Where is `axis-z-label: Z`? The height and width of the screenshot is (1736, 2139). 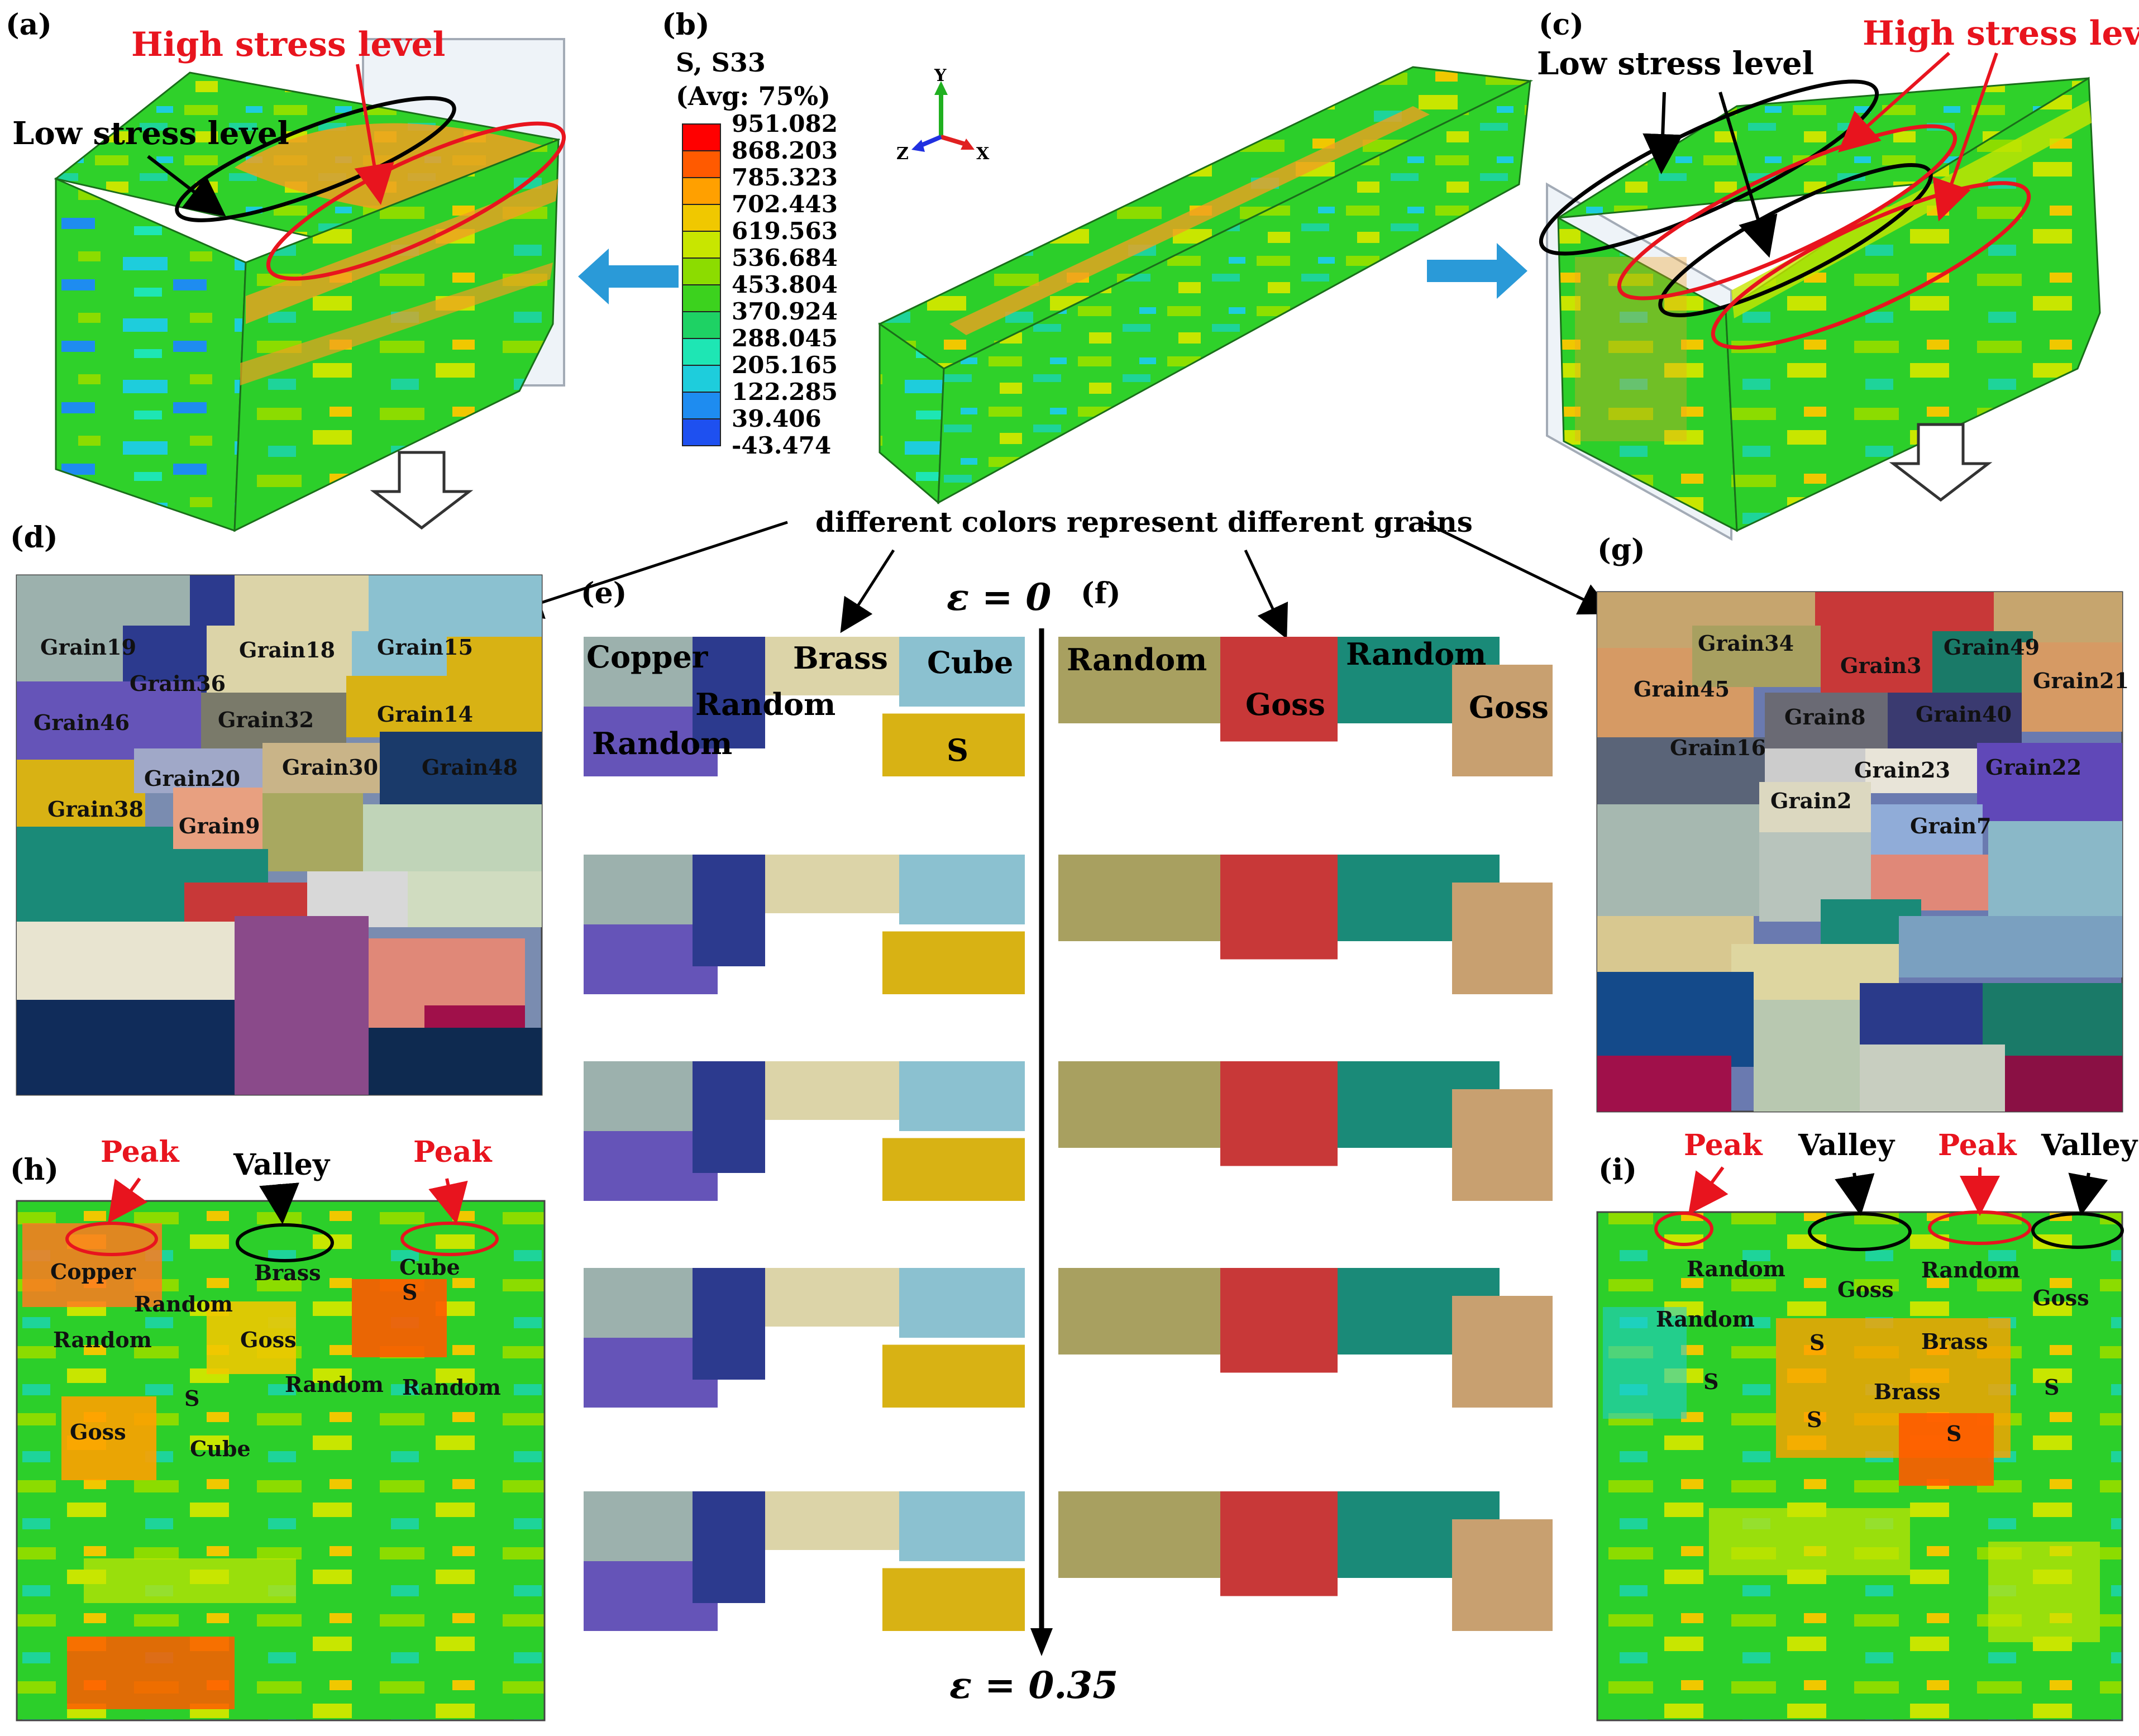 axis-z-label: Z is located at coordinates (902, 154).